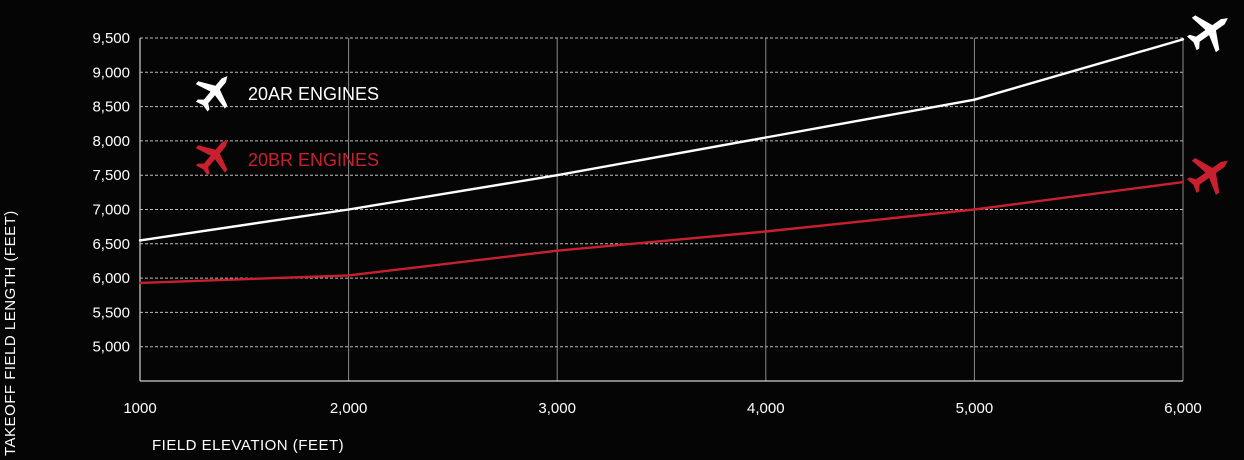 The image size is (1244, 460). What do you see at coordinates (557, 408) in the screenshot?
I see `x-tick-label: 3,000` at bounding box center [557, 408].